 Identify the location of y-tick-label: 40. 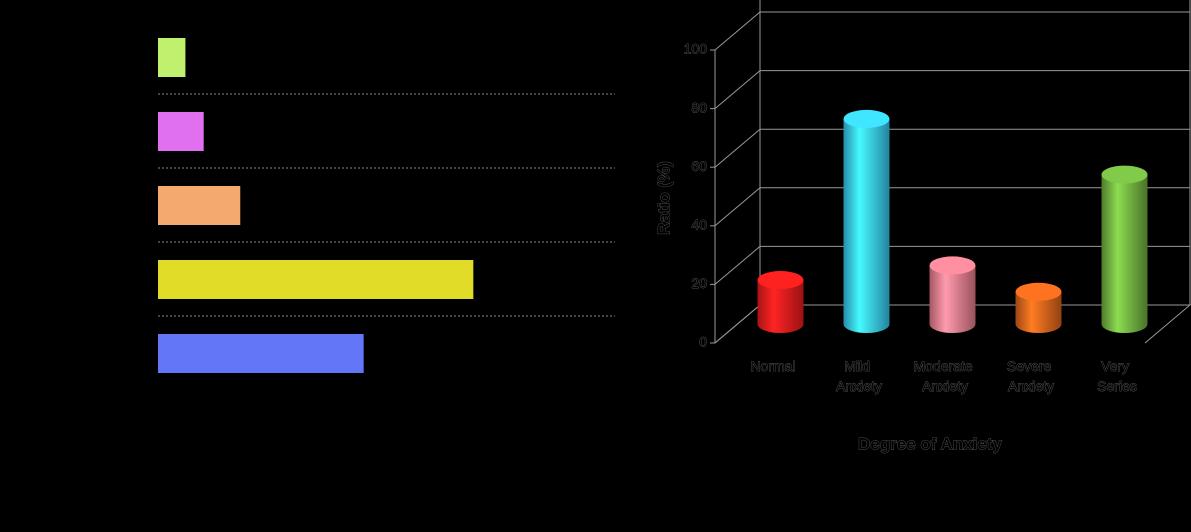
(699, 225).